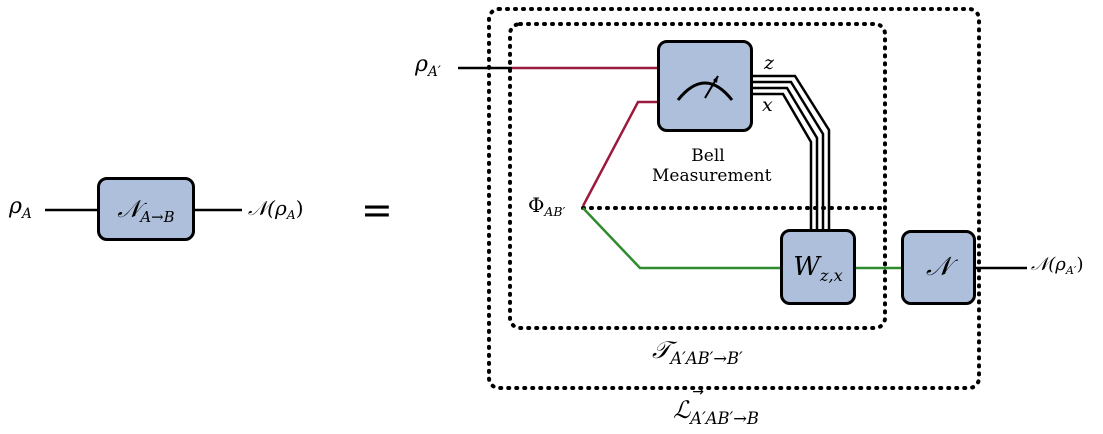 Image resolution: width=1103 pixels, height=434 pixels. What do you see at coordinates (716, 406) in the screenshot?
I see `locc-label: ℒ → A′AB′→B` at bounding box center [716, 406].